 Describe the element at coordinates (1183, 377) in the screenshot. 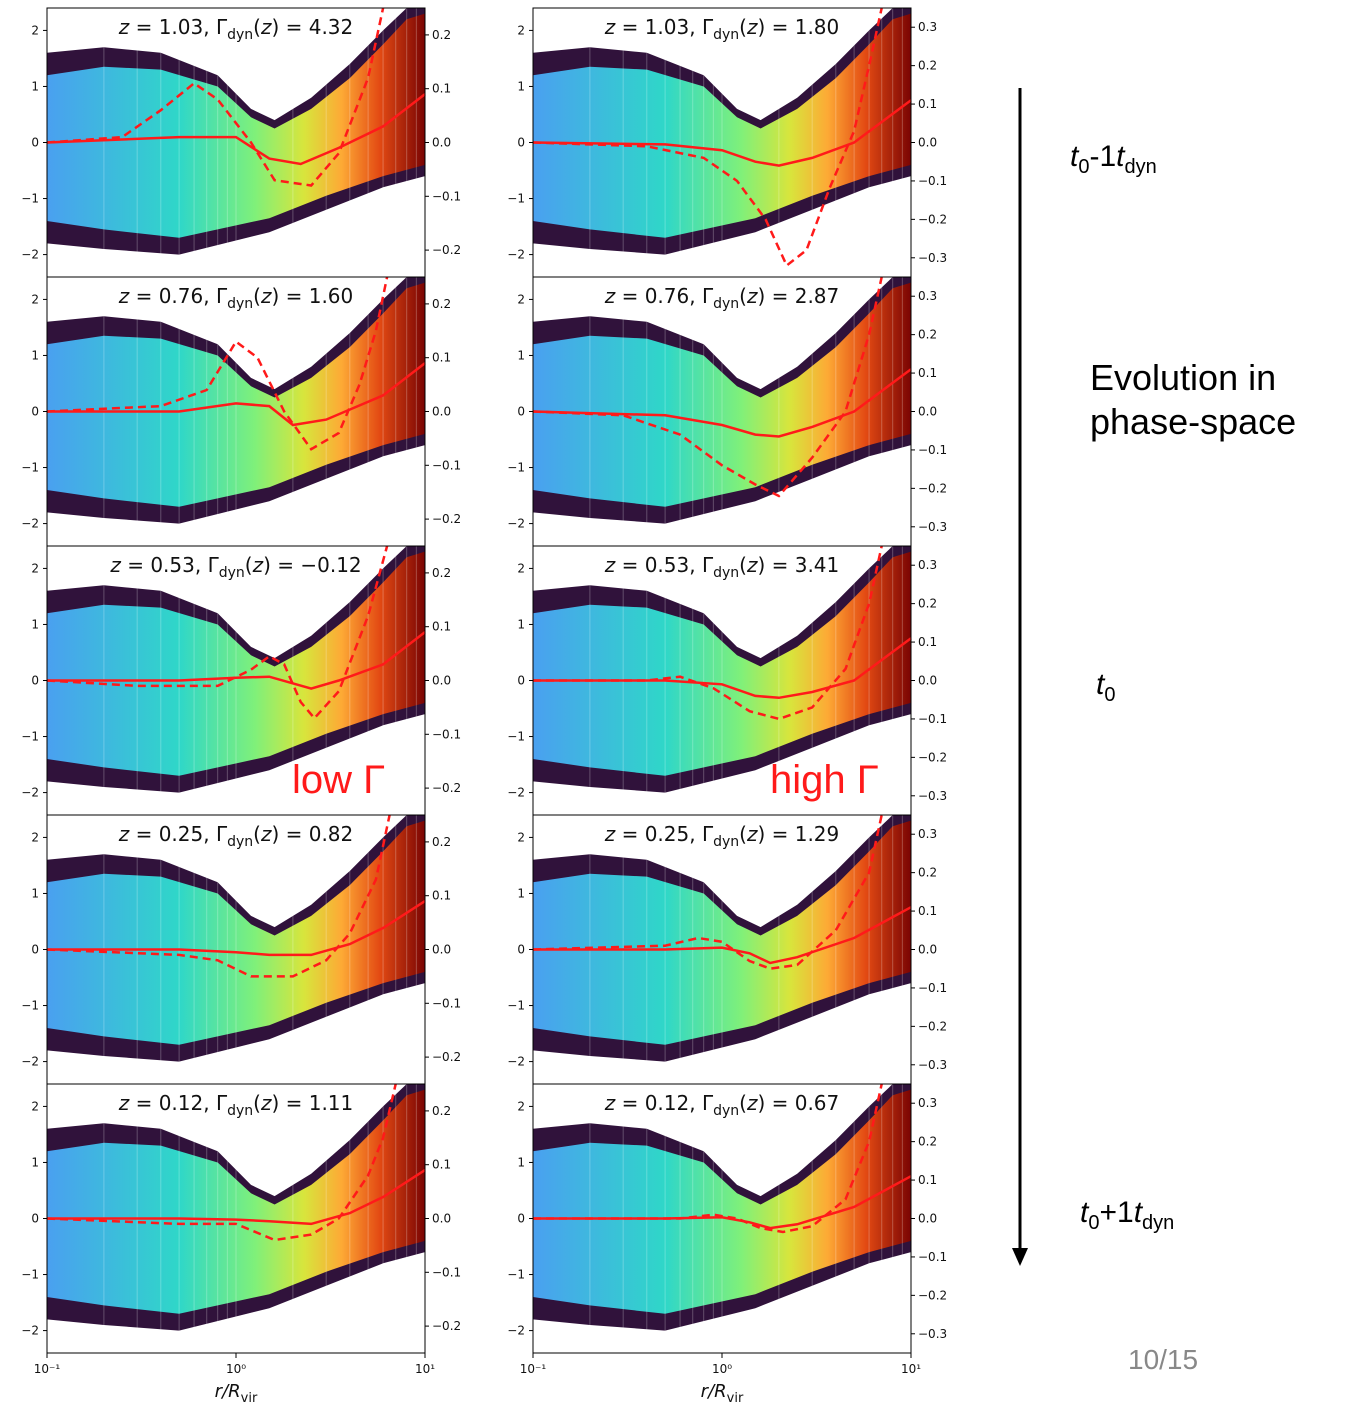

I see `evolution-line1: Evolution in` at that location.